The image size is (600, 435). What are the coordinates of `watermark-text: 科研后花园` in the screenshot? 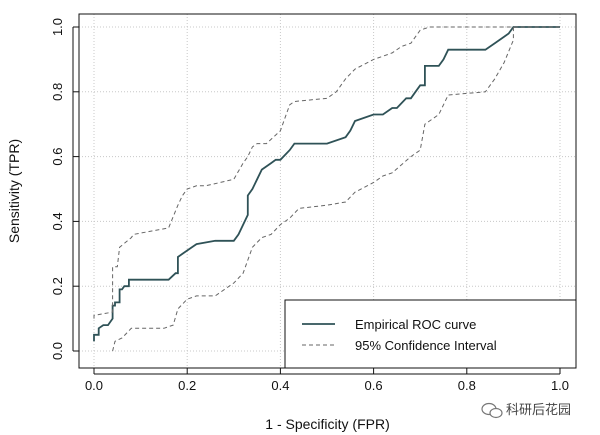 It's located at (538, 410).